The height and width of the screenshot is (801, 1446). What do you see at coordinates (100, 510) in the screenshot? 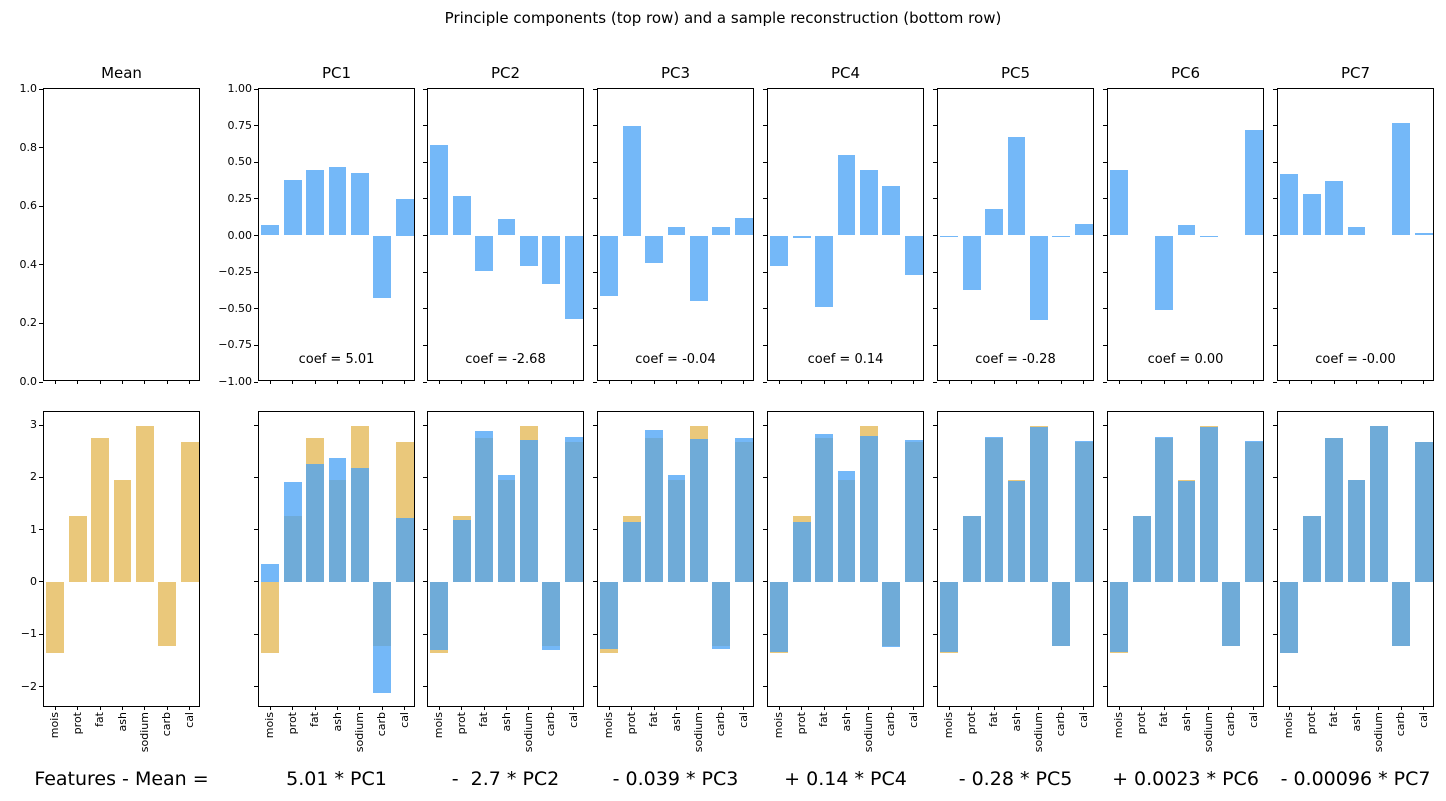
I see `target-mean-bar-fat` at bounding box center [100, 510].